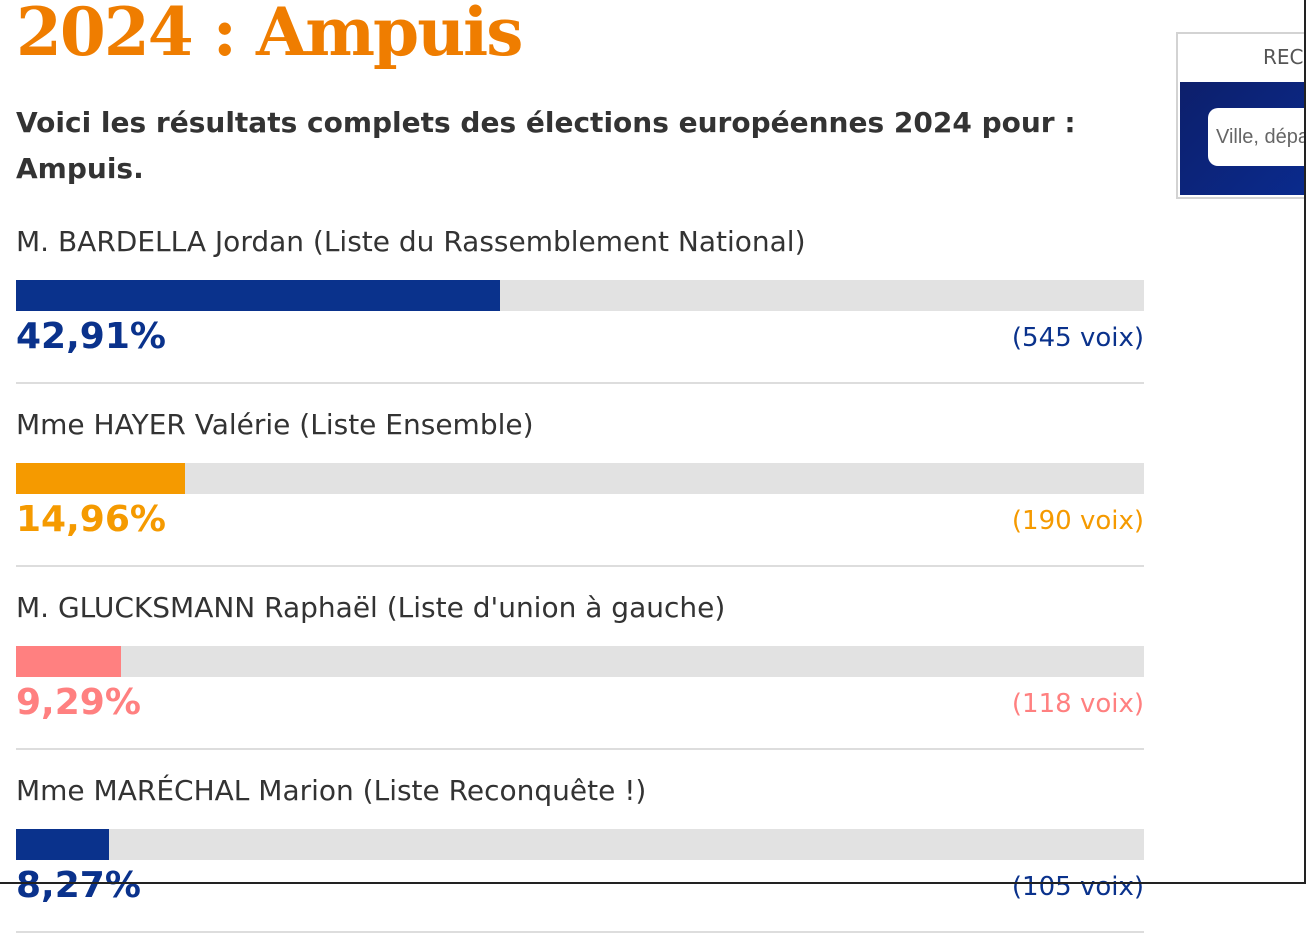 This screenshot has height=952, width=1306. I want to click on result-votes: (105 voix), so click(1077, 887).